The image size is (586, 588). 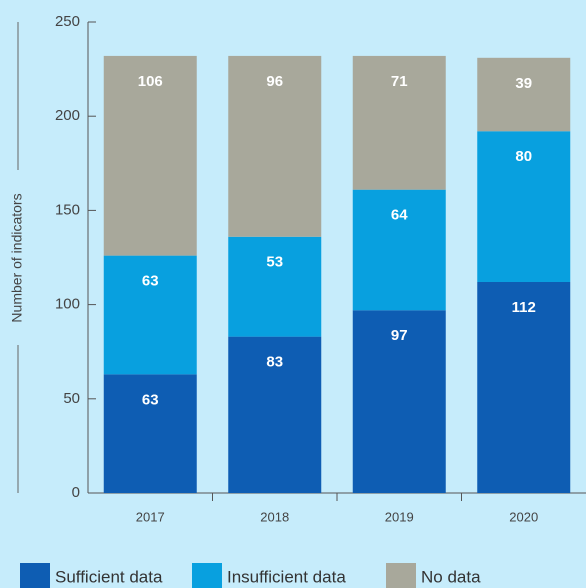 What do you see at coordinates (523, 156) in the screenshot?
I see `data-label: 80` at bounding box center [523, 156].